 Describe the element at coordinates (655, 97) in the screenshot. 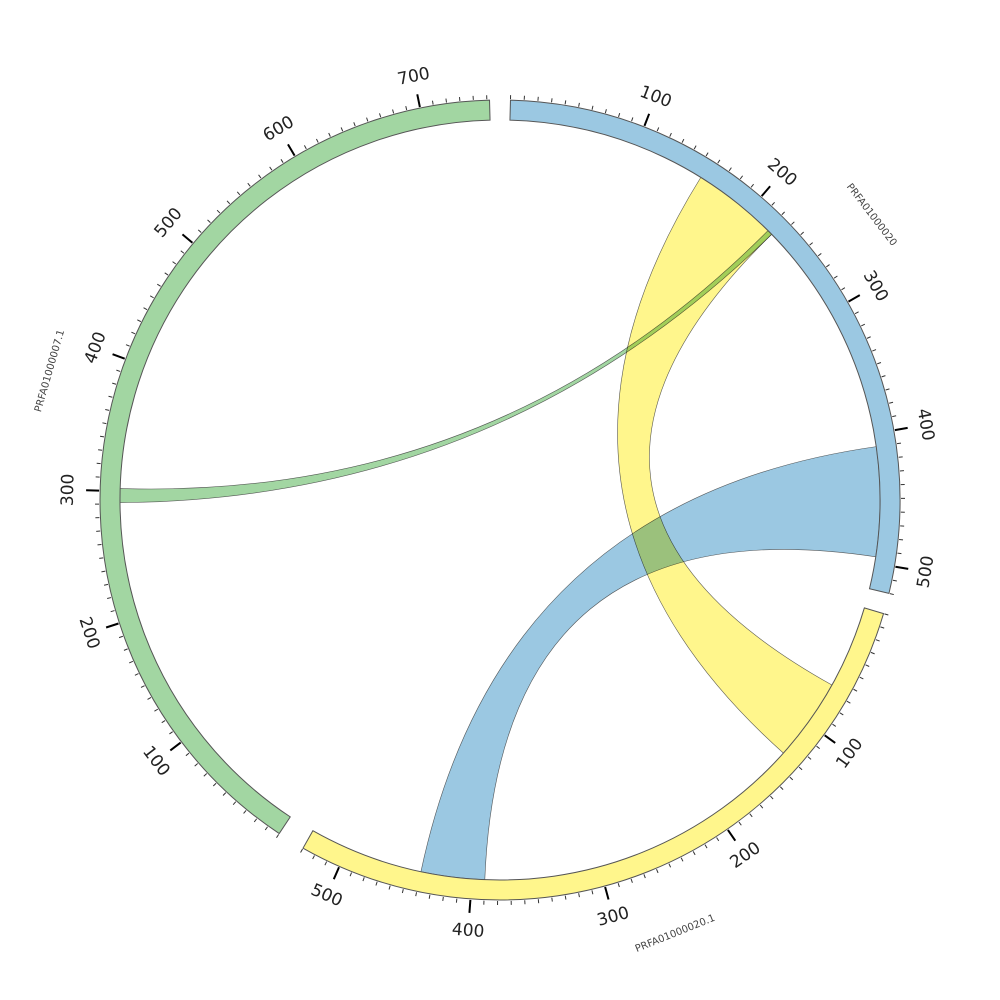

I see `tick-label-blue-100: 100` at that location.